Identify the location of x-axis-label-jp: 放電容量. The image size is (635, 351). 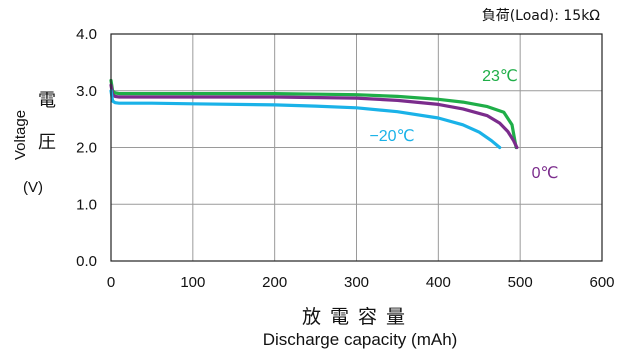
(358, 317).